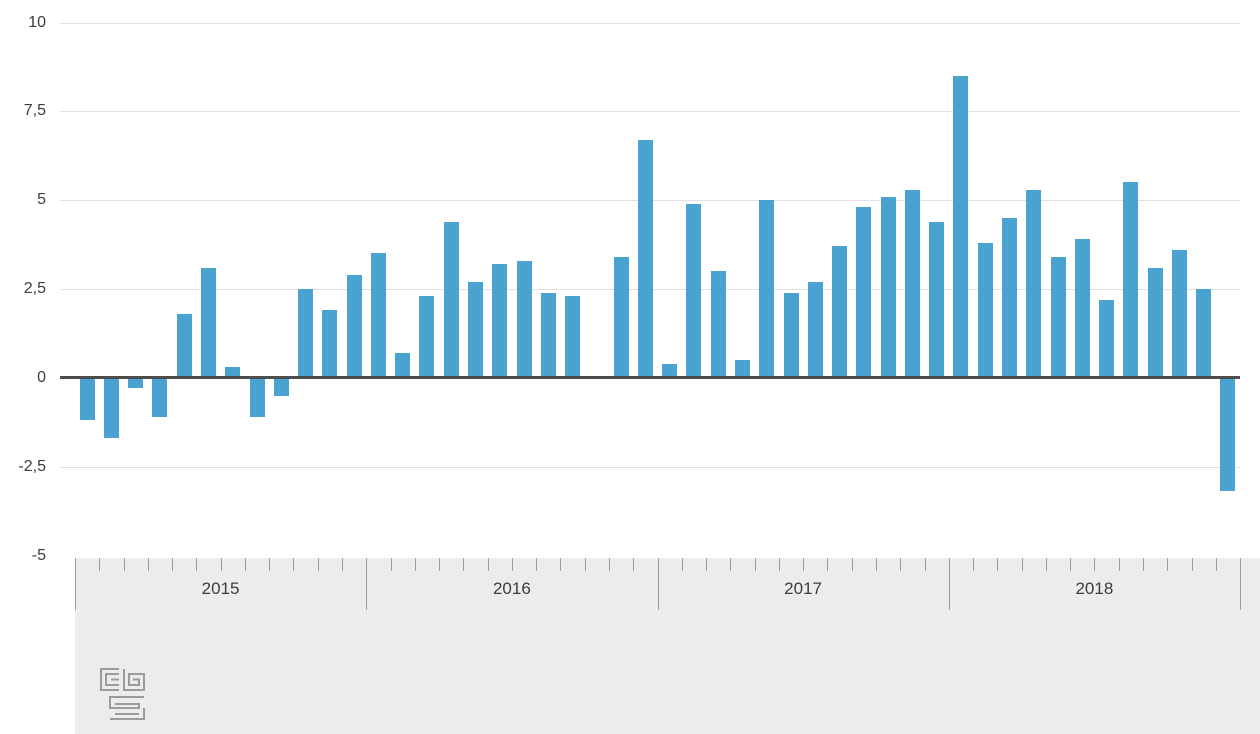  What do you see at coordinates (511, 588) in the screenshot?
I see `year-label: 2016` at bounding box center [511, 588].